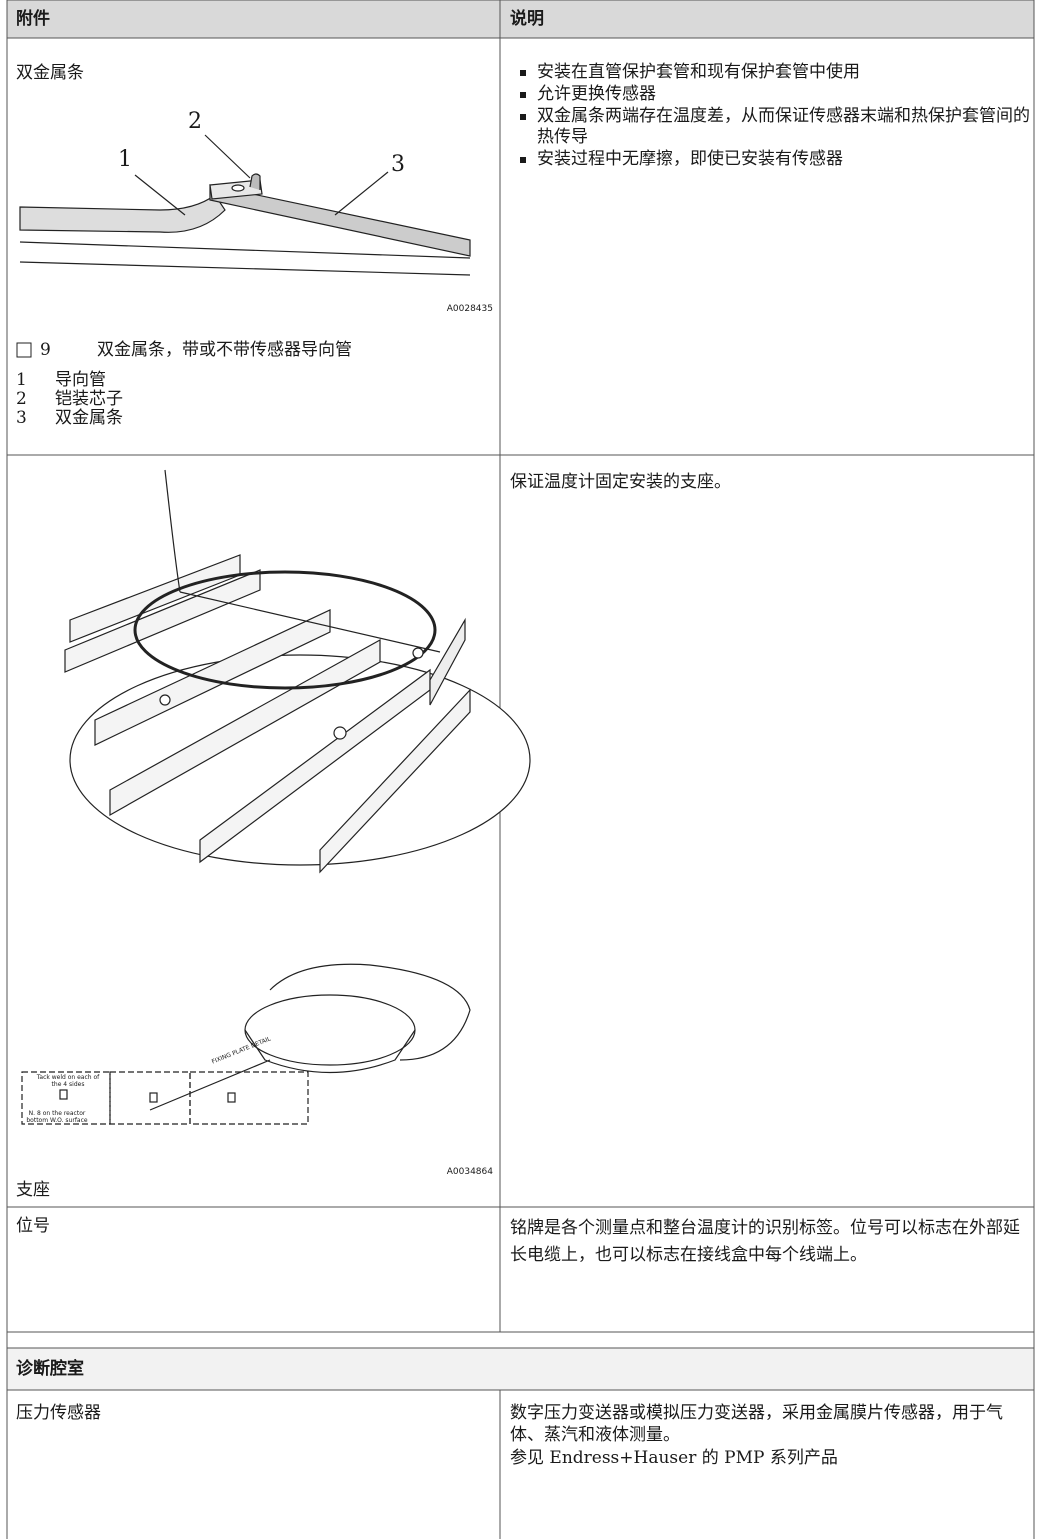 This screenshot has width=1041, height=1539. I want to click on drawing-label: N. 8 on the reactor bottom W.O. surface, so click(57, 1117).